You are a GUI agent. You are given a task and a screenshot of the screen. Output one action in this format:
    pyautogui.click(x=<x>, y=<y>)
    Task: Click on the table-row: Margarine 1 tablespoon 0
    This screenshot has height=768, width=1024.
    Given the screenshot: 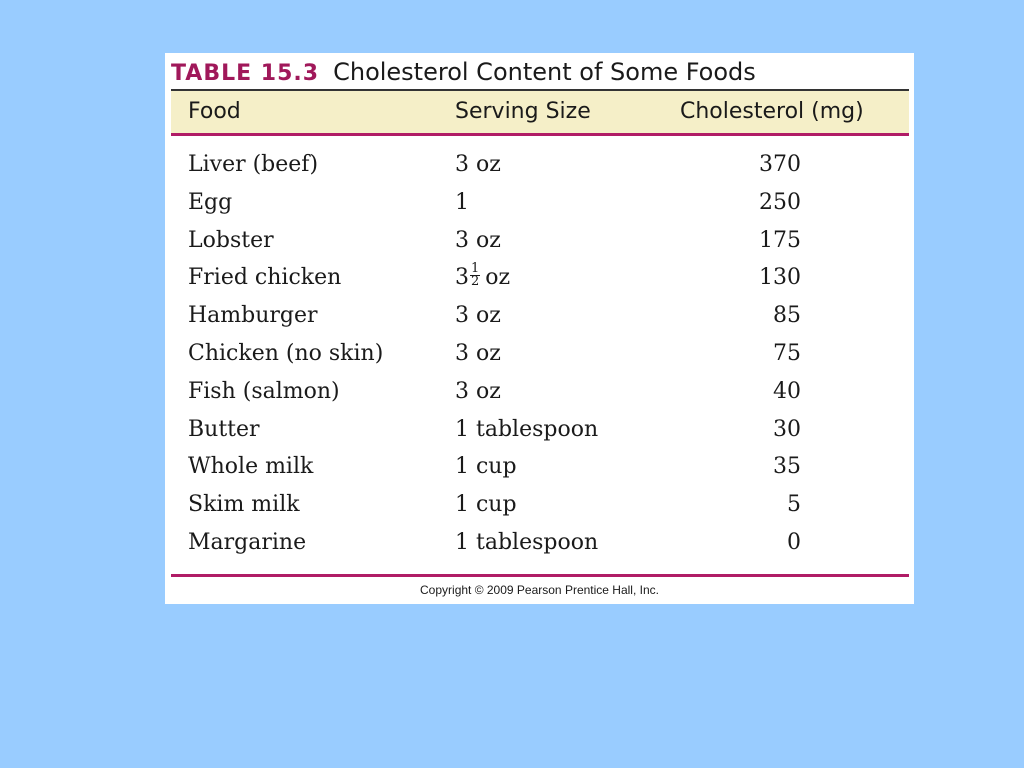 What is the action you would take?
    pyautogui.click(x=539, y=543)
    